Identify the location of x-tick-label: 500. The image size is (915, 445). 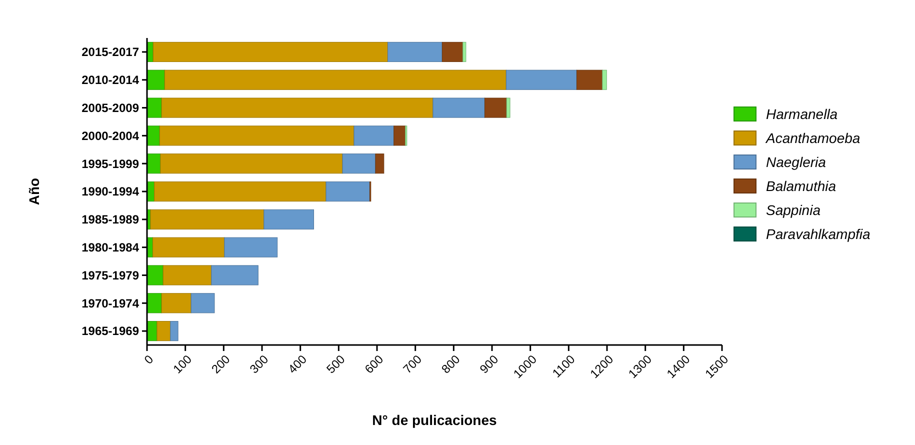
(336, 364).